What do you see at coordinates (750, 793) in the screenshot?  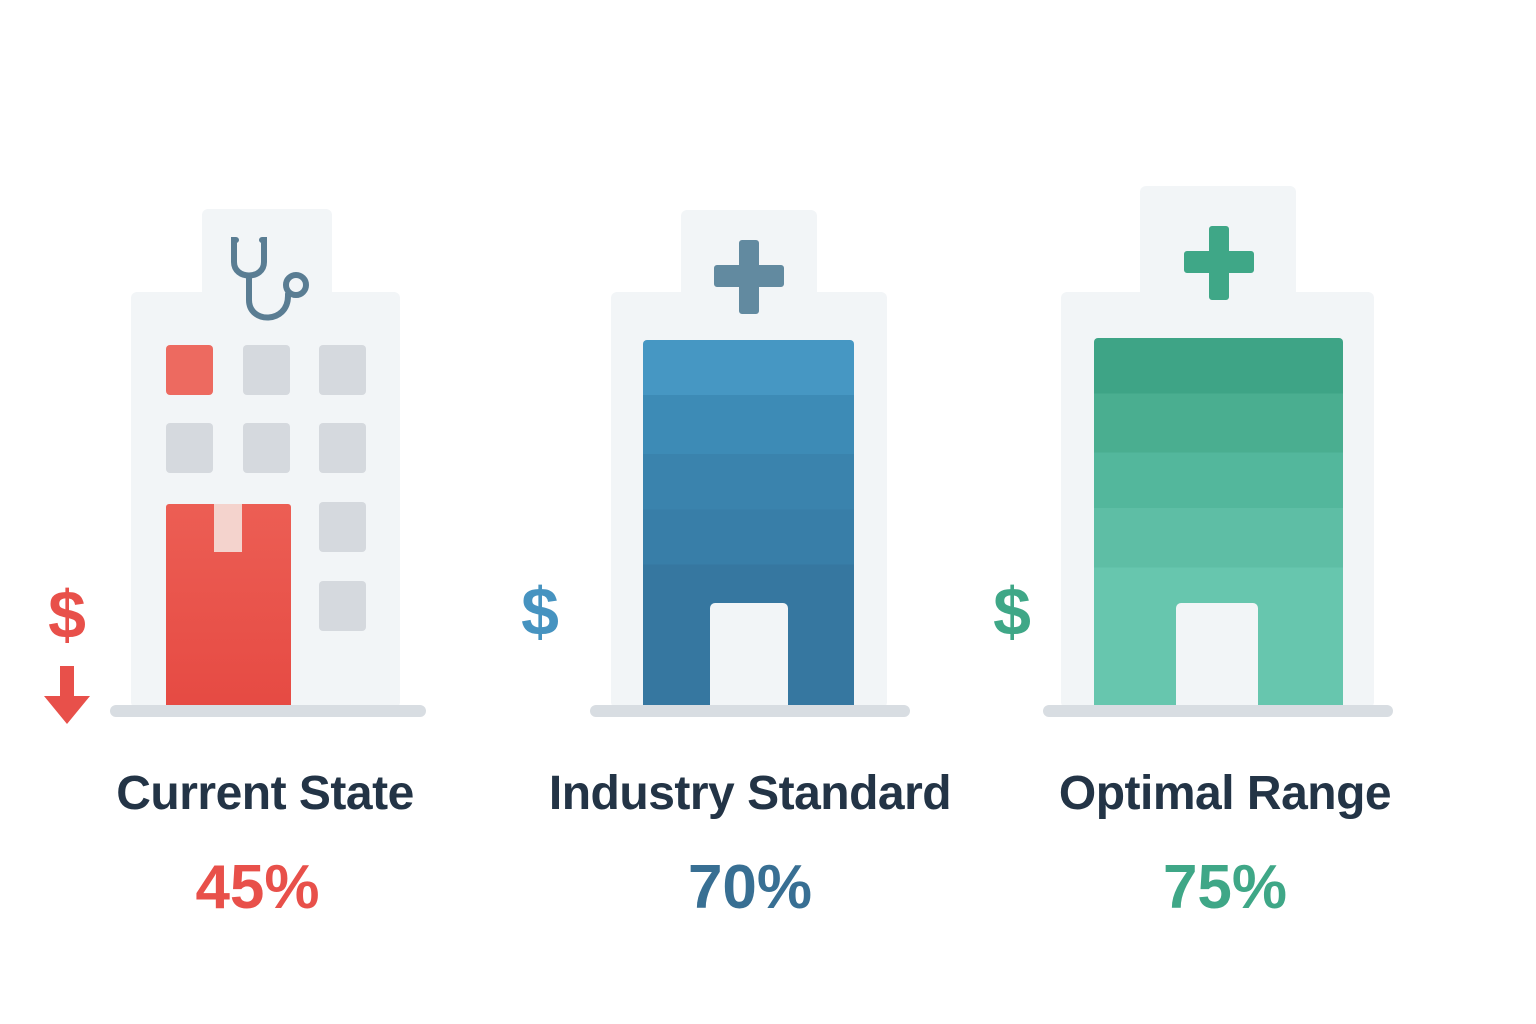 I see `category-label: Industry Standard` at bounding box center [750, 793].